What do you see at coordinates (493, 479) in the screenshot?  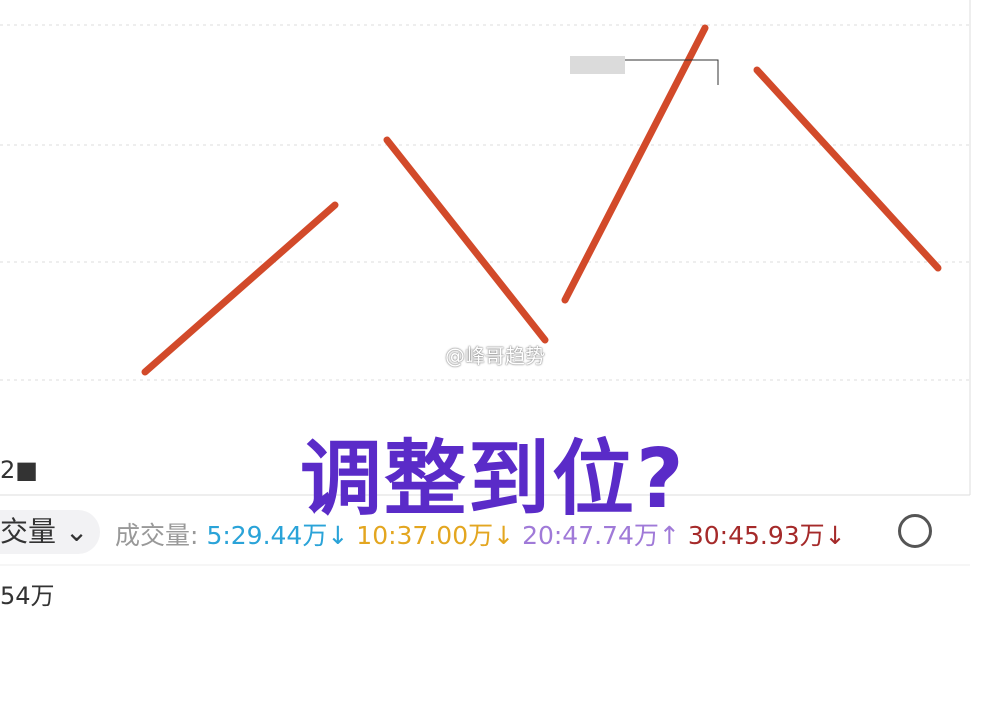 I see `headline: 调整到位?` at bounding box center [493, 479].